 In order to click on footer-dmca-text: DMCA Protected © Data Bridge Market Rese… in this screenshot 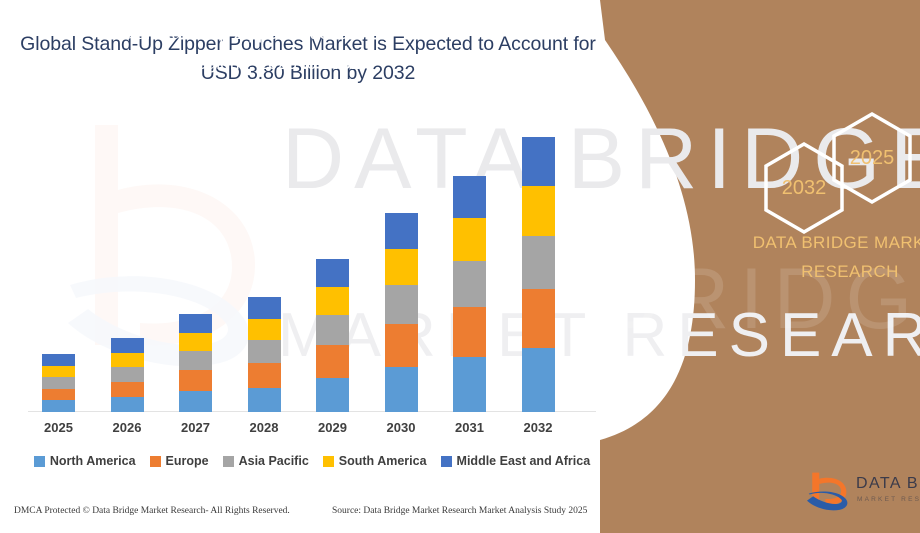, I will do `click(152, 511)`.